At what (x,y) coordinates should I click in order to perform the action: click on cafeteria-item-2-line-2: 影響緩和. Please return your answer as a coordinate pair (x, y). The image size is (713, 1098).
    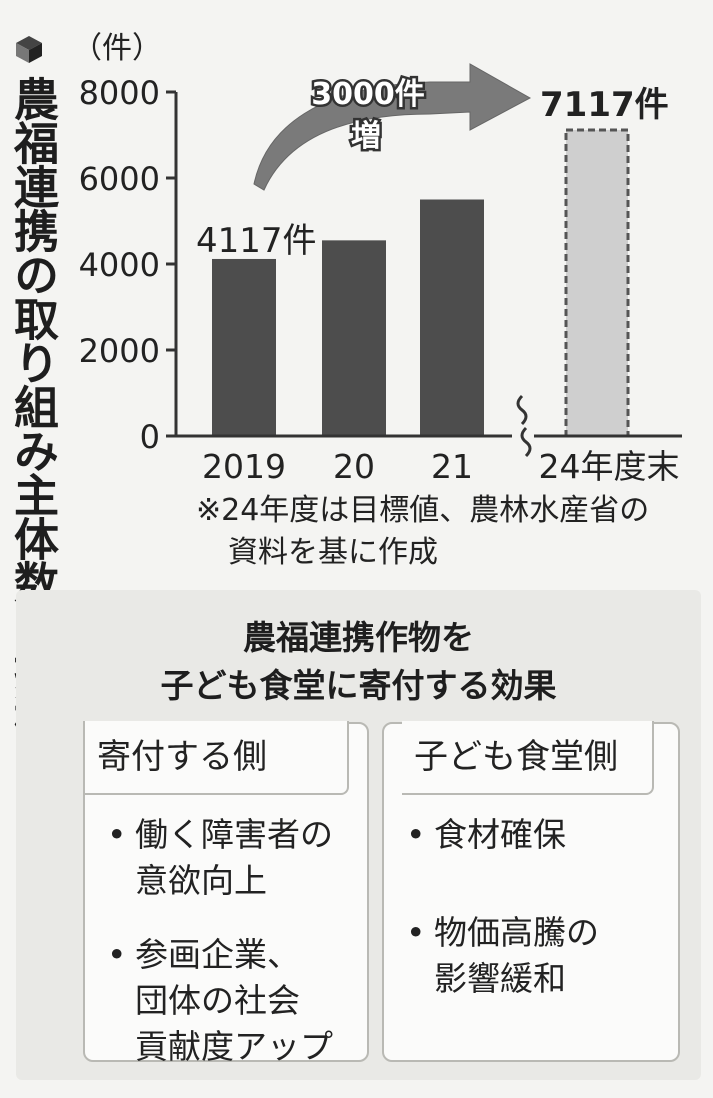
    Looking at the image, I should click on (500, 978).